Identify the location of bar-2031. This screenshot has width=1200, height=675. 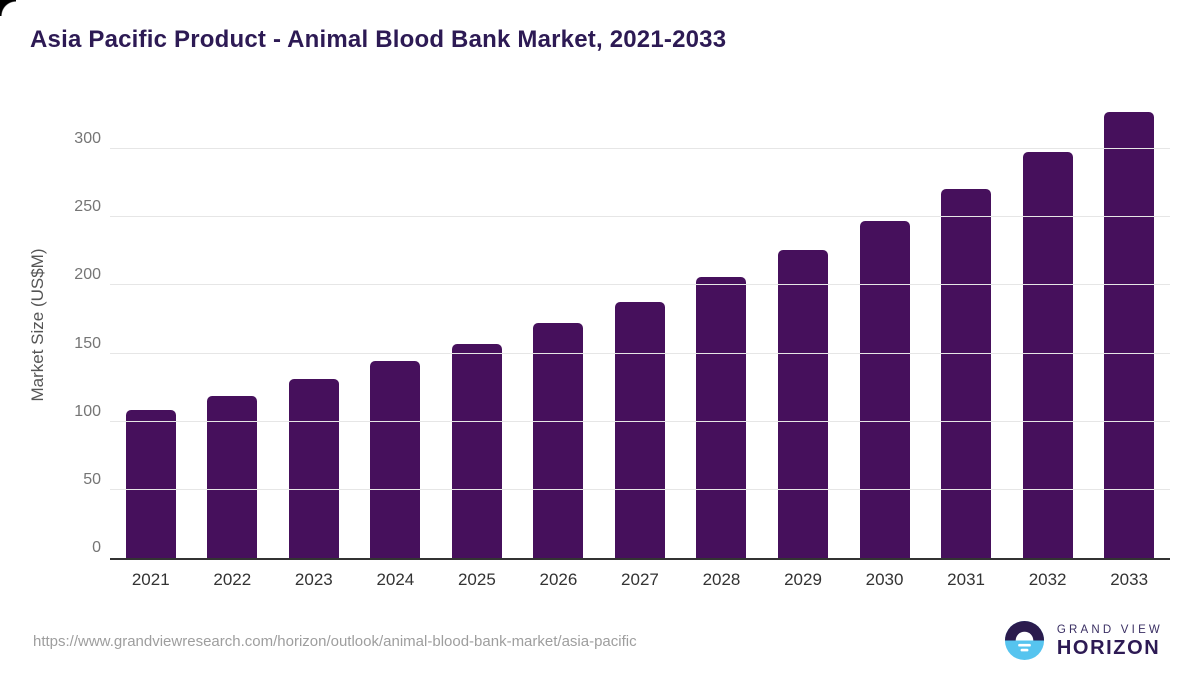
(966, 373).